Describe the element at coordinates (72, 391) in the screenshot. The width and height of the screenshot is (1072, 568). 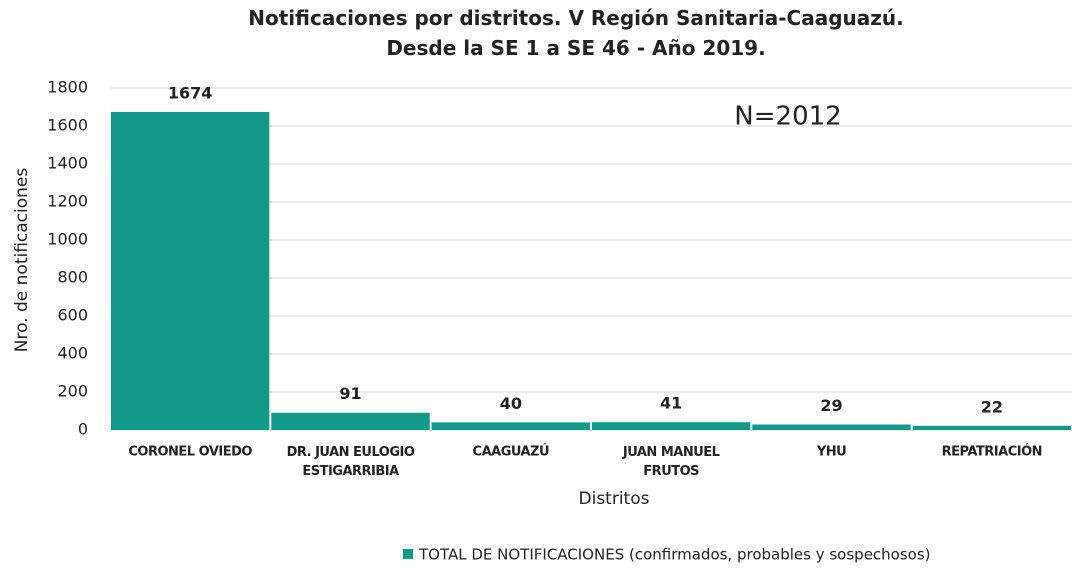
I see `y-tick-label: 200` at that location.